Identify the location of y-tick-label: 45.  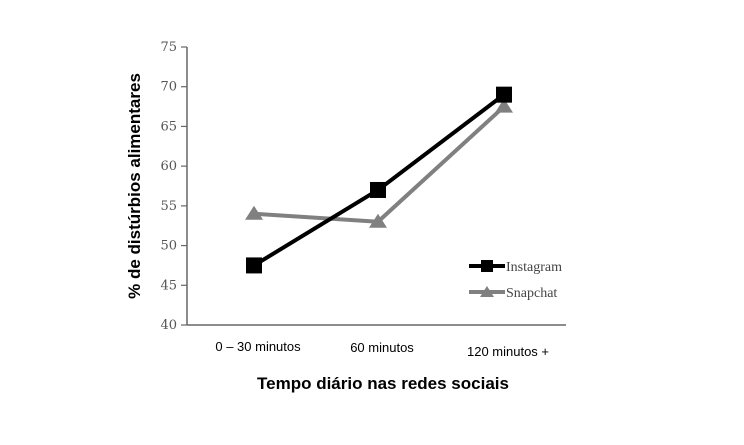
(168, 285).